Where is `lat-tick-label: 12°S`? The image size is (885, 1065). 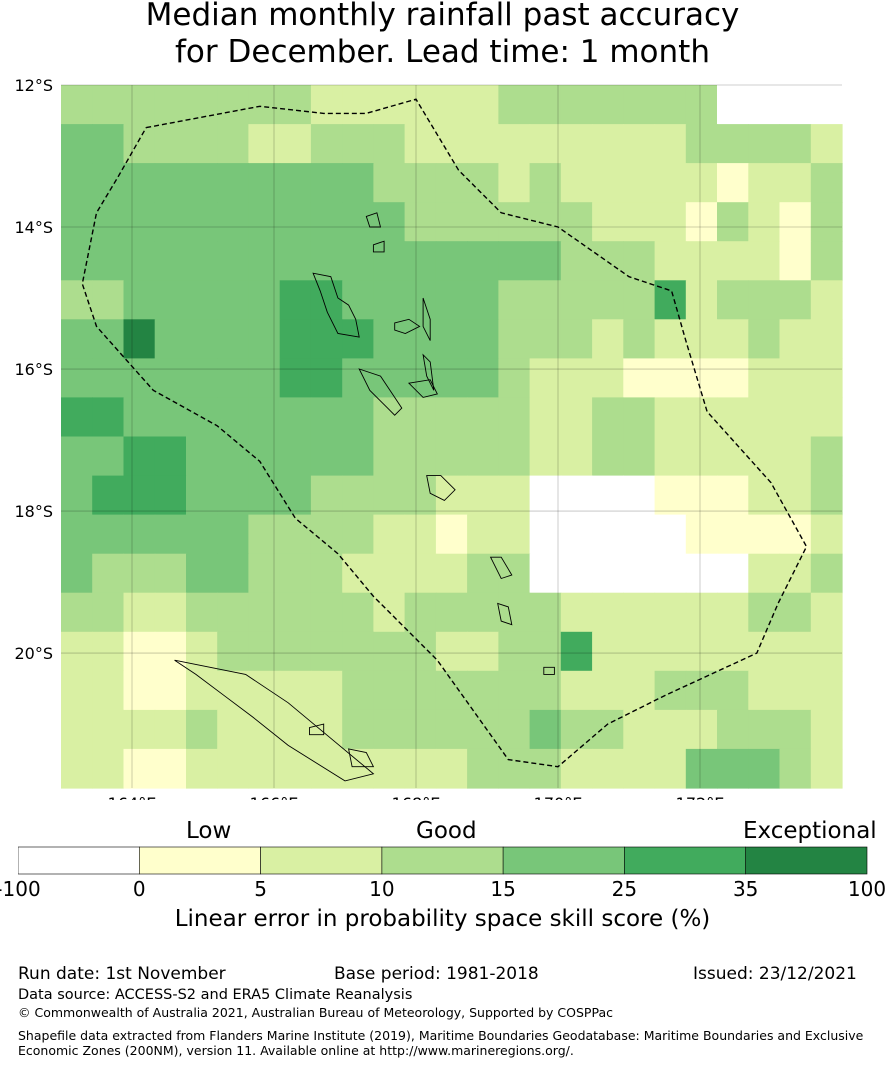
lat-tick-label: 12°S is located at coordinates (33, 85).